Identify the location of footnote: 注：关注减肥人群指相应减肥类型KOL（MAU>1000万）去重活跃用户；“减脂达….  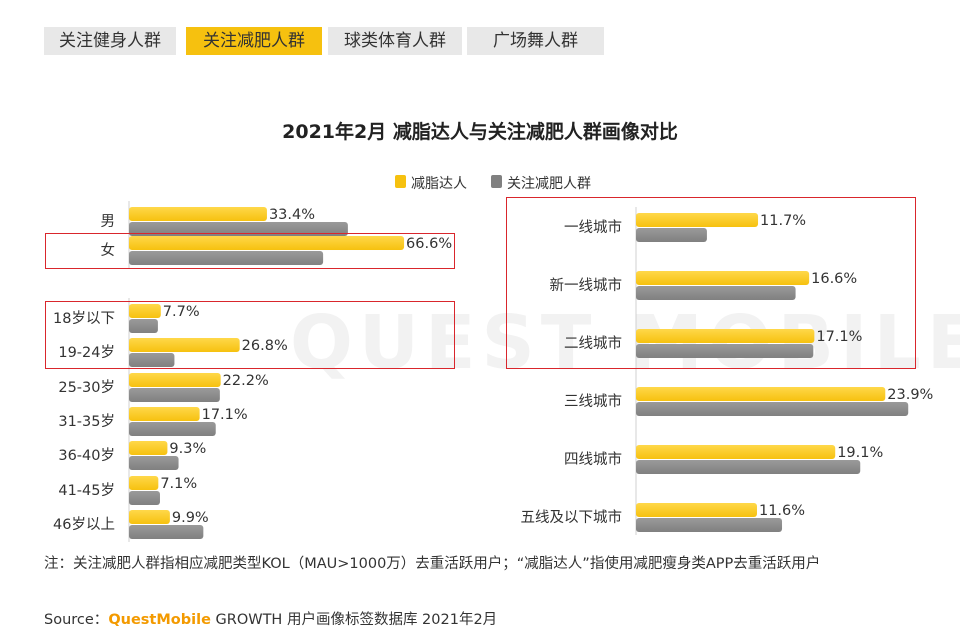
(432, 564).